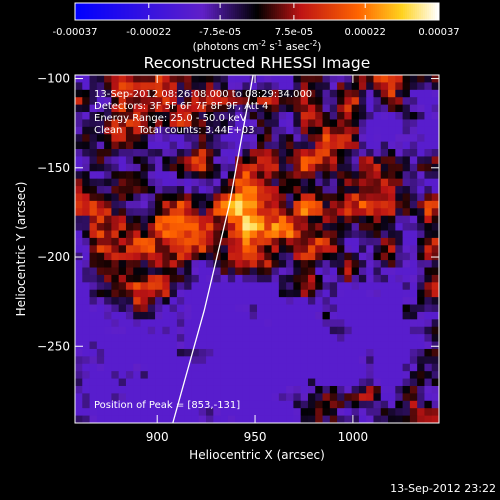  Describe the element at coordinates (257, 63) in the screenshot. I see `chart-title: Reconstructed RHESSI Image` at that location.